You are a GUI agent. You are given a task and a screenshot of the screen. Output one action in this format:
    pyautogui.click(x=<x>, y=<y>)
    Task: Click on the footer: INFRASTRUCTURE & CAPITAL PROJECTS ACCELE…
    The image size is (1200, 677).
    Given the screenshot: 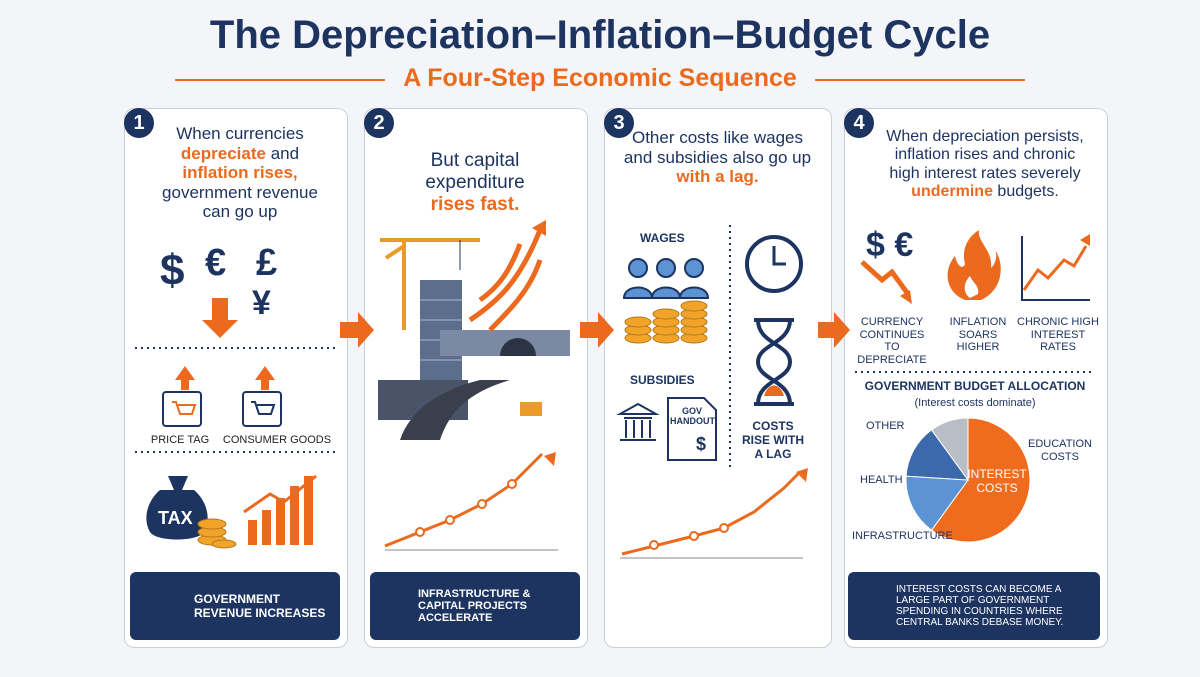 What is the action you would take?
    pyautogui.click(x=475, y=606)
    